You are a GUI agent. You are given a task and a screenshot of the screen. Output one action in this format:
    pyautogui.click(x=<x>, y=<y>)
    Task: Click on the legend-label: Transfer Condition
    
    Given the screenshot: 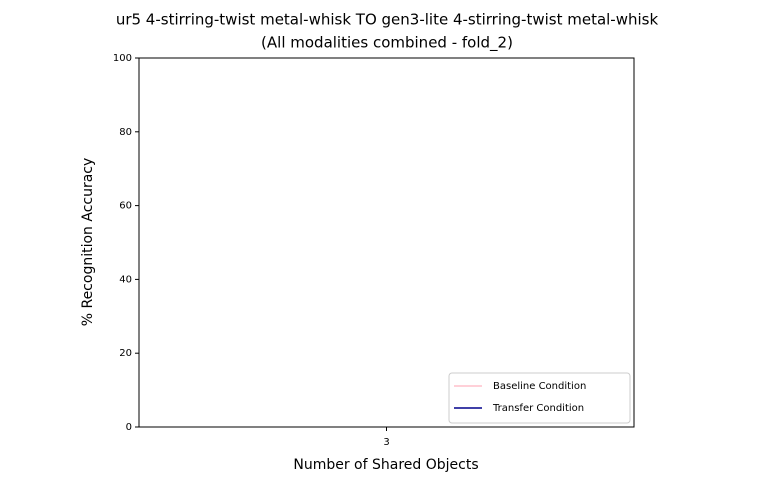 What is the action you would take?
    pyautogui.click(x=538, y=408)
    